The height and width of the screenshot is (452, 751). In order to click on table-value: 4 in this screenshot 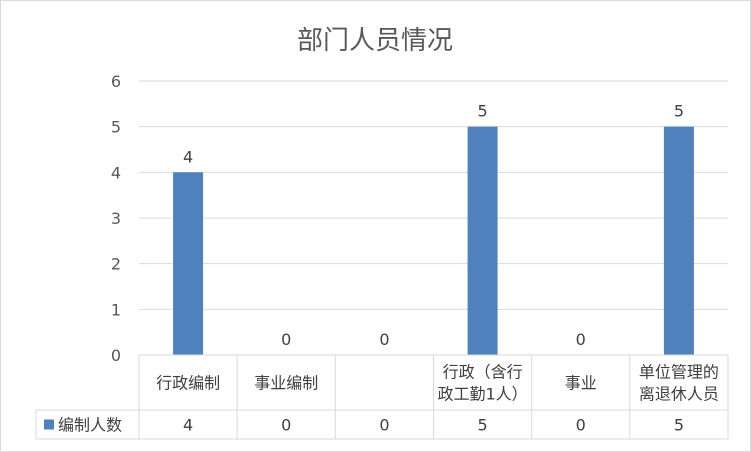, I will do `click(188, 425)`.